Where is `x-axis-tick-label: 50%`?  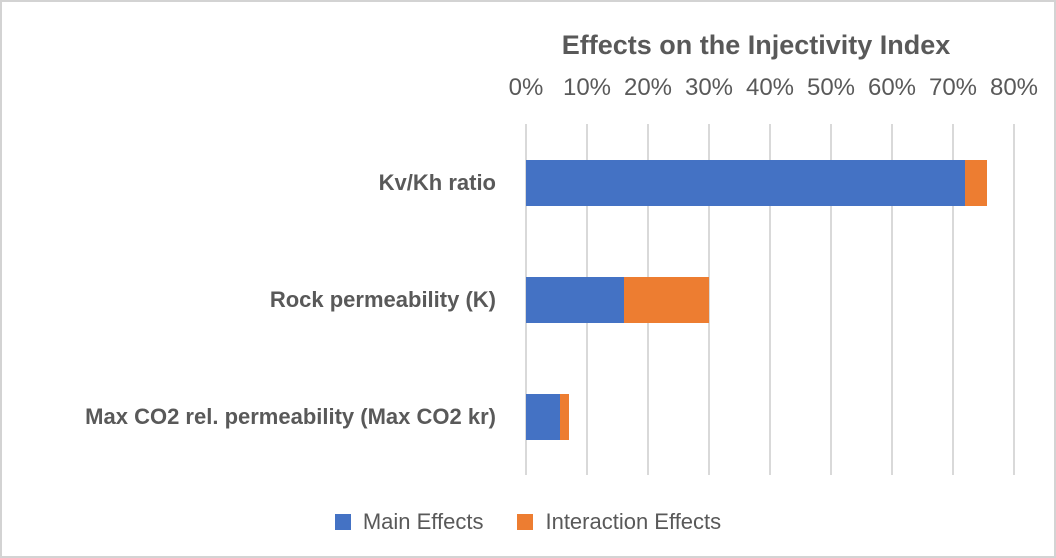 x-axis-tick-label: 50% is located at coordinates (831, 87).